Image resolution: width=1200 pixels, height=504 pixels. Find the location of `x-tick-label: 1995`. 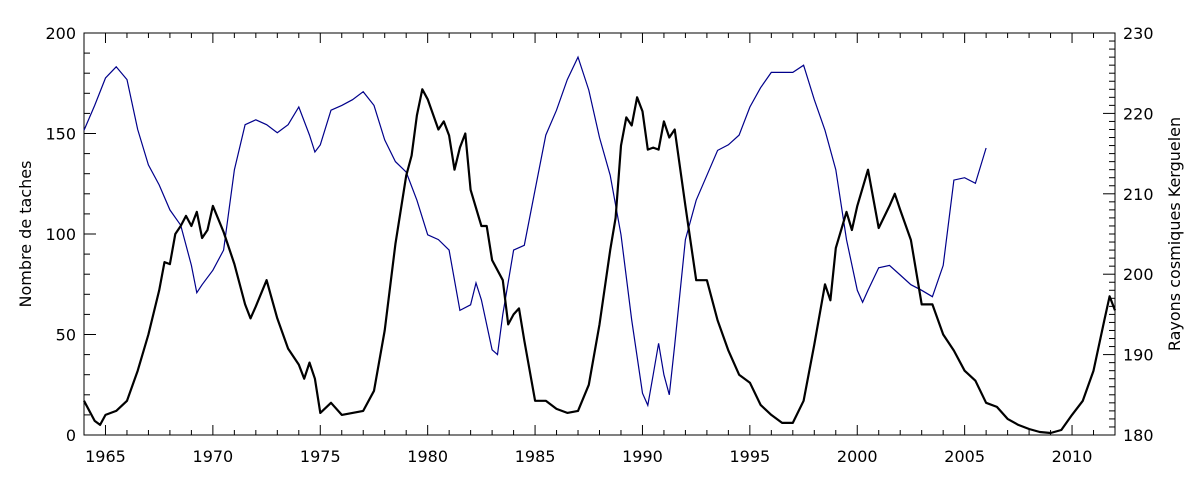

x-tick-label: 1995 is located at coordinates (749, 456).